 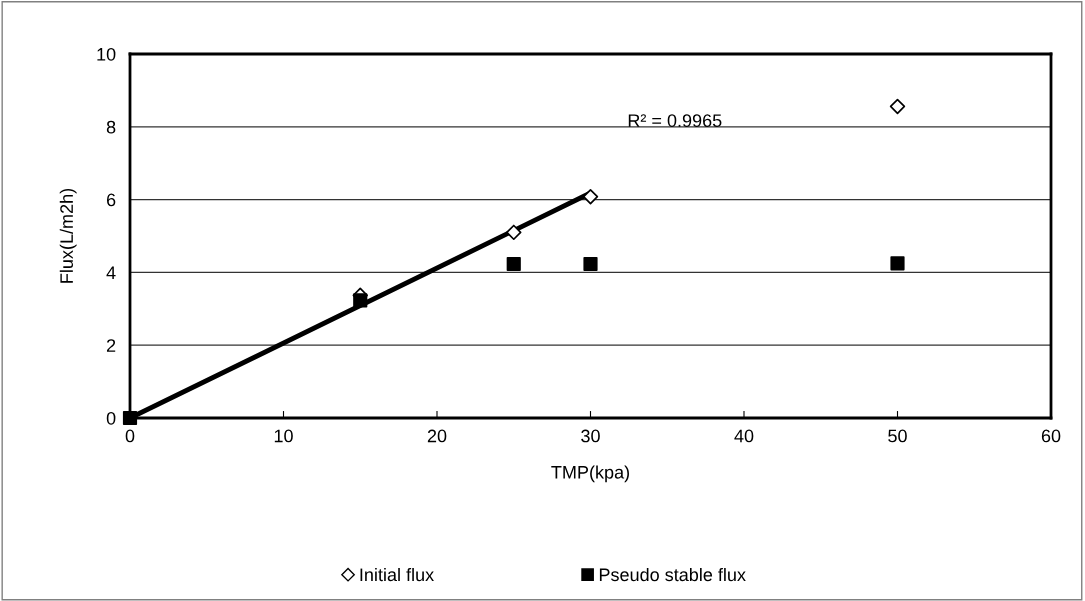 What do you see at coordinates (111, 272) in the screenshot?
I see `y-tick-label: 4` at bounding box center [111, 272].